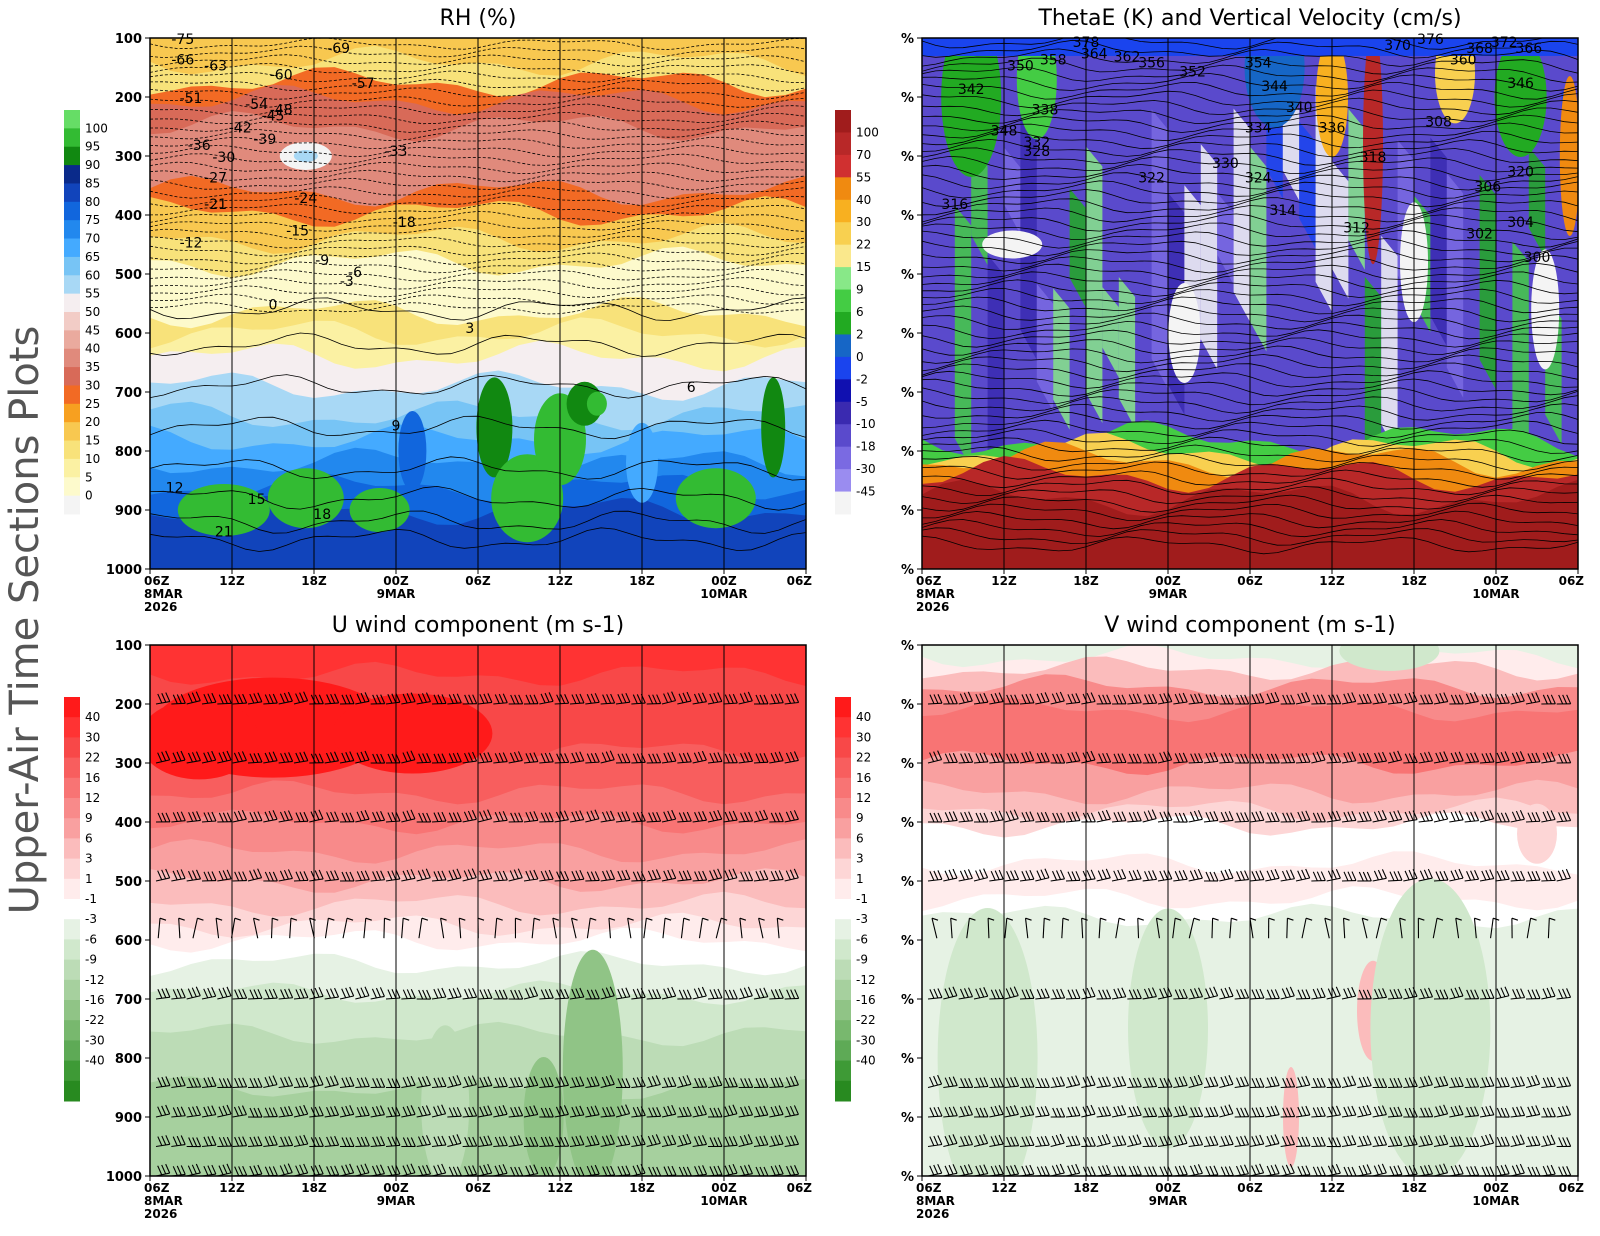 Image resolution: width=1600 pixels, height=1236 pixels. I want to click on rh-colorbar-label: 95, so click(92, 147).